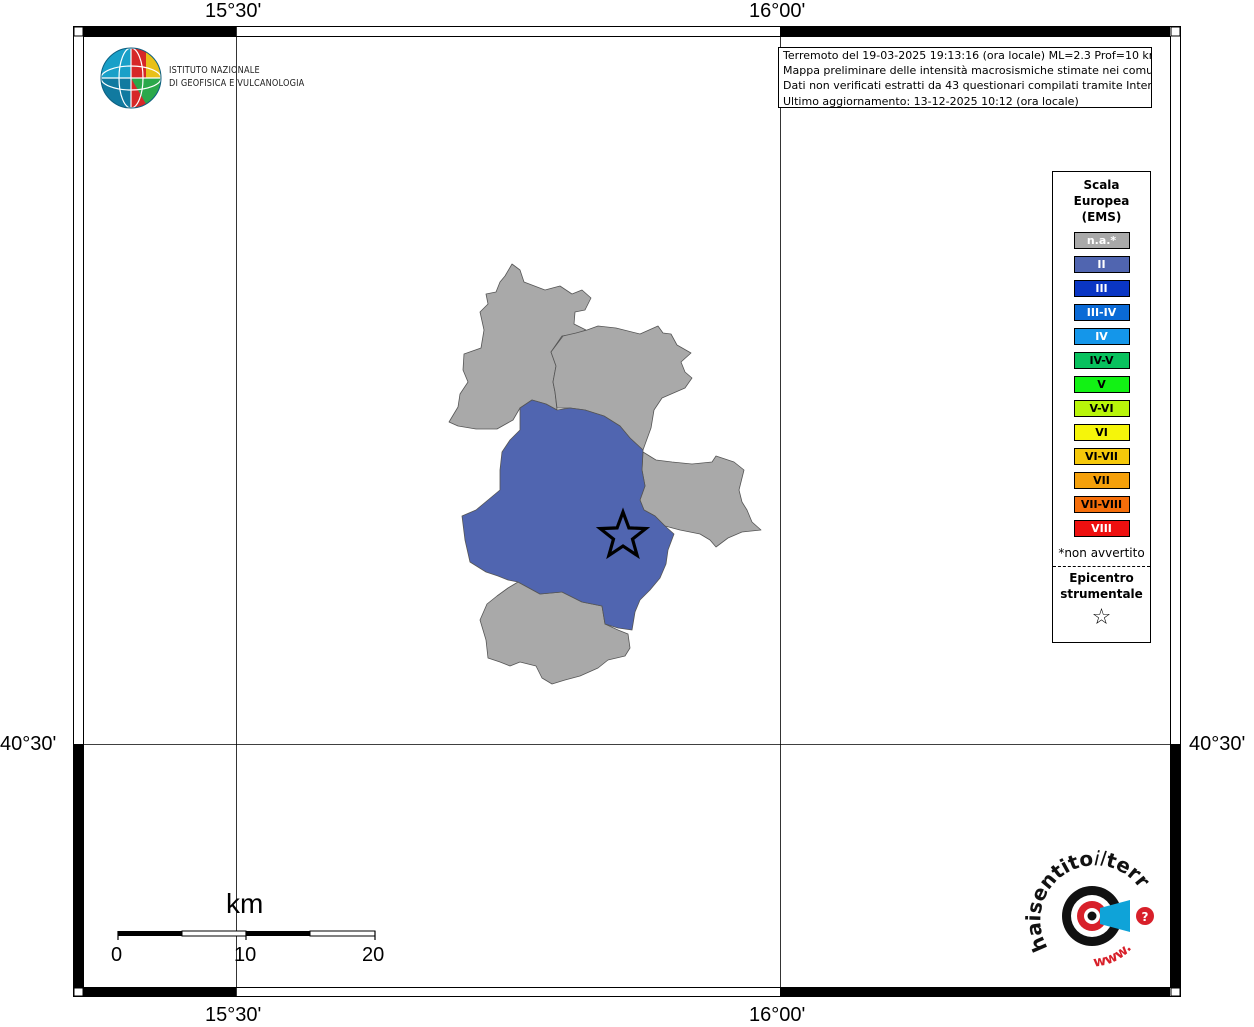 Image resolution: width=1254 pixels, height=1027 pixels. Describe the element at coordinates (1175, 31) in the screenshot. I see `frame-corner-tr` at that location.